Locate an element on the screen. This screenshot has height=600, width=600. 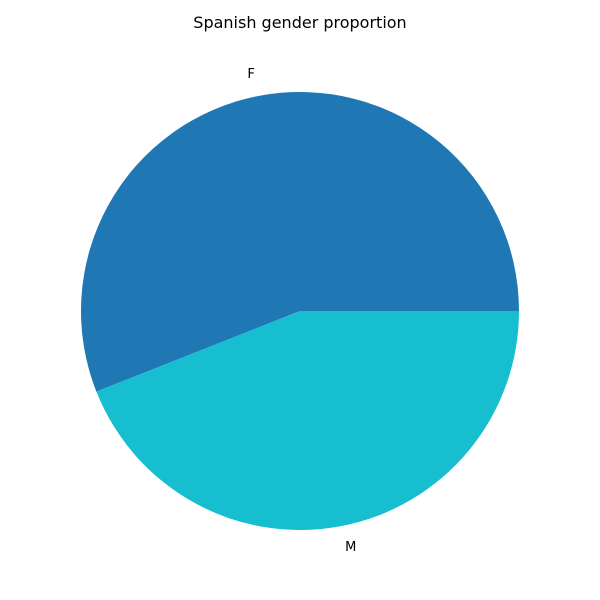
pie-label-m: M is located at coordinates (350, 547).